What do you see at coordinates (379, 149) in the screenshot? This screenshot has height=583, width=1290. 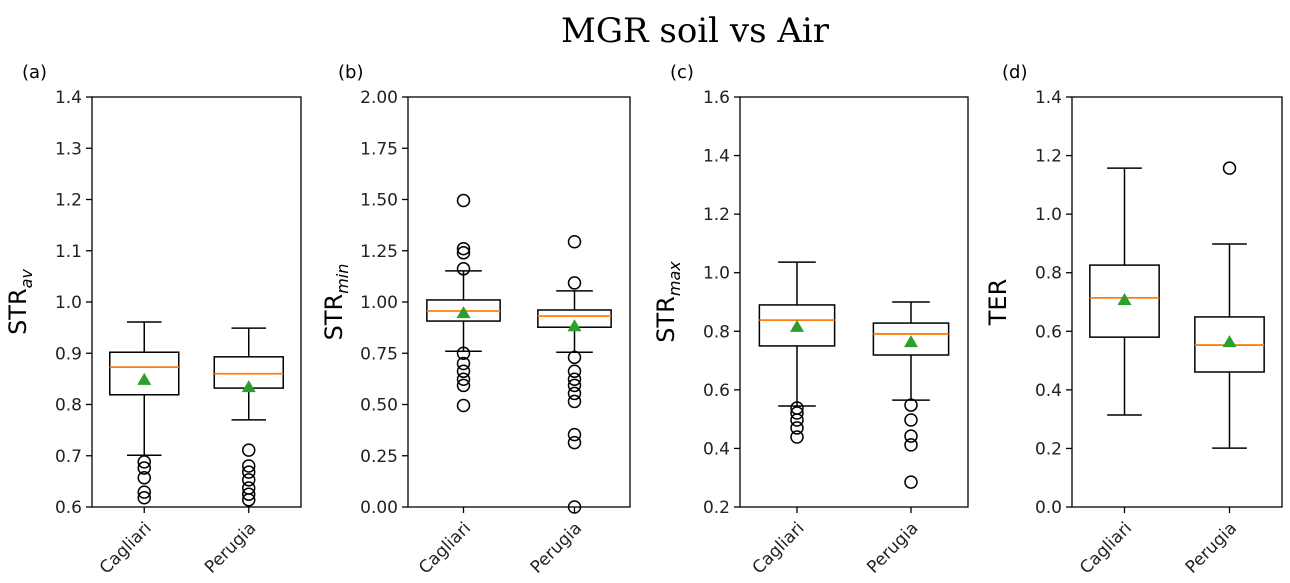 I see `y-tick-label: 1.75` at bounding box center [379, 149].